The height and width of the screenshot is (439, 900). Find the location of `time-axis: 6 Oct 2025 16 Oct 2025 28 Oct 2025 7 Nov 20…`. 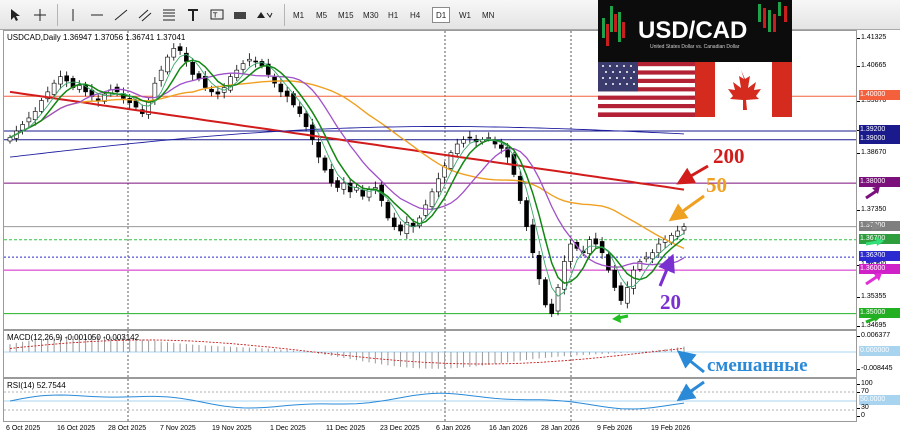

time-axis: 6 Oct 2025 16 Oct 2025 28 Oct 2025 7 Nov 20… is located at coordinates (450, 430).